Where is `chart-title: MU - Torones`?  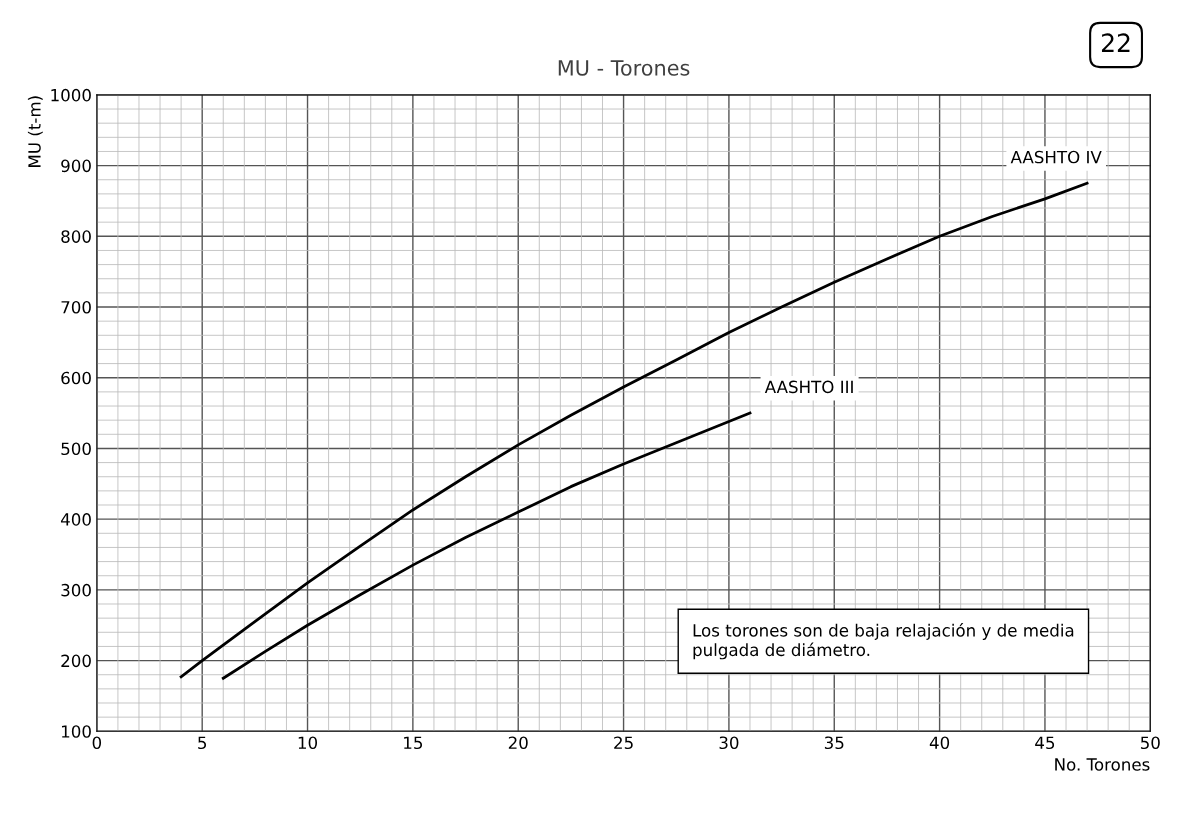 chart-title: MU - Torones is located at coordinates (624, 68).